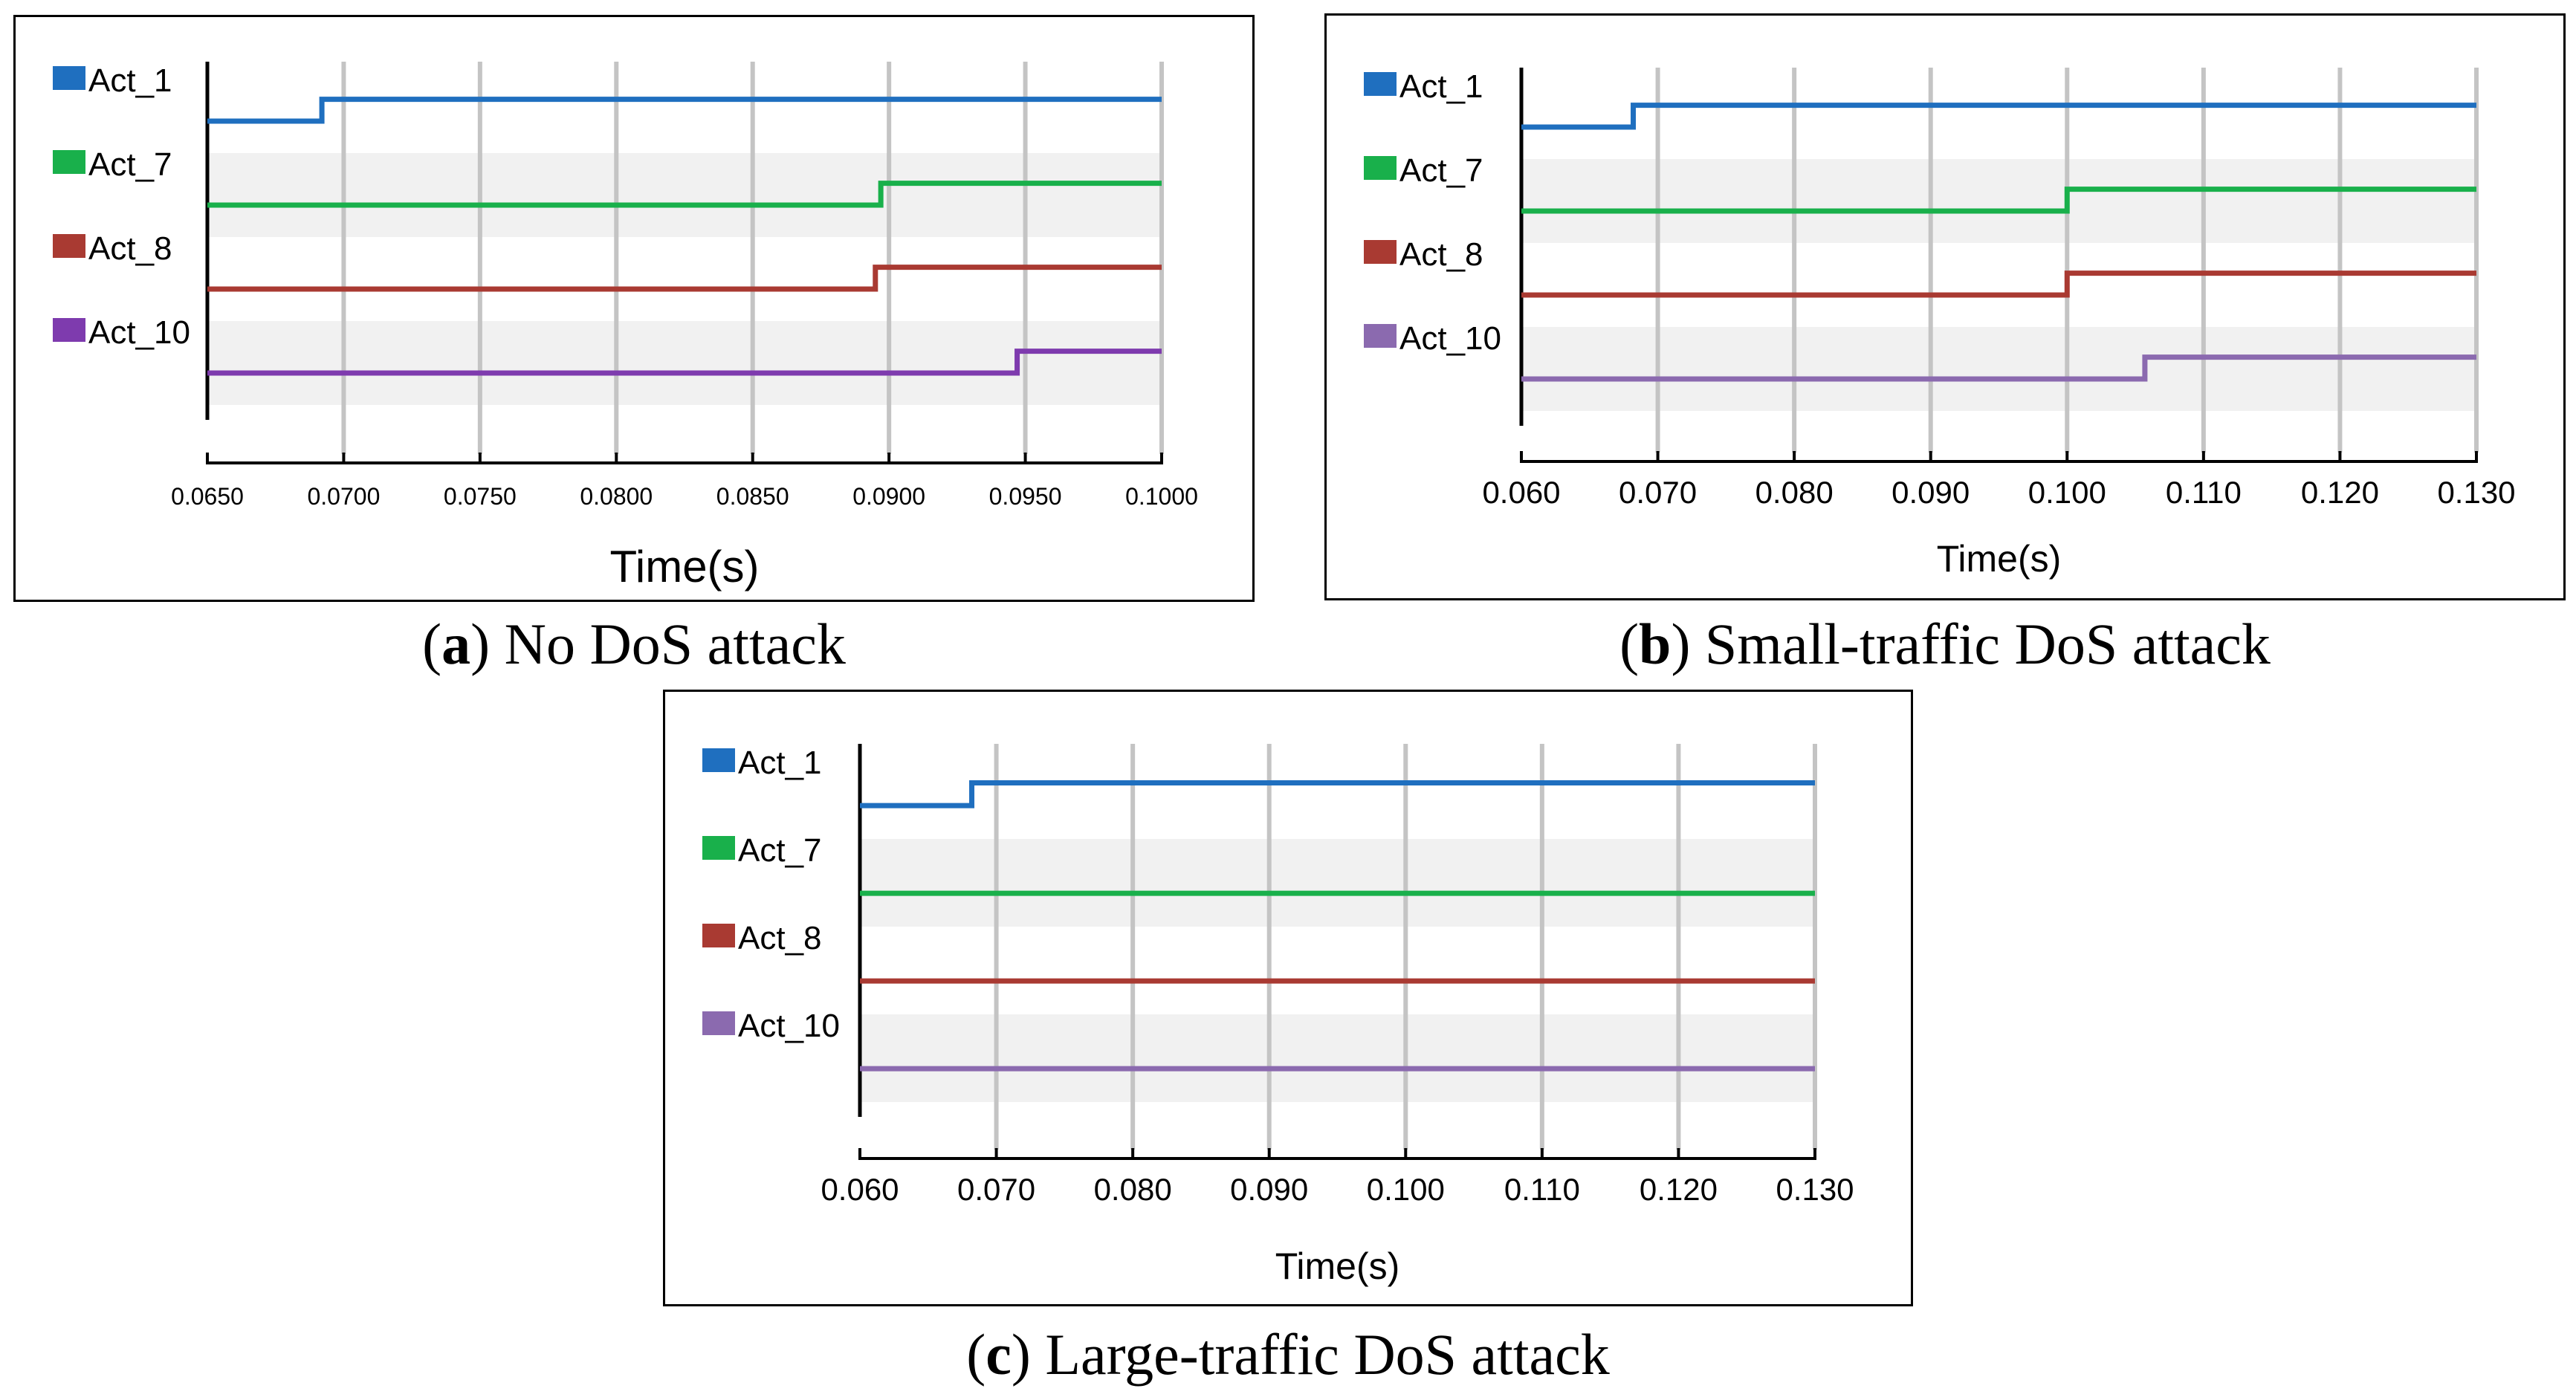 This screenshot has width=2576, height=1400. I want to click on x-tick-label-0.0800: 0.0800, so click(616, 496).